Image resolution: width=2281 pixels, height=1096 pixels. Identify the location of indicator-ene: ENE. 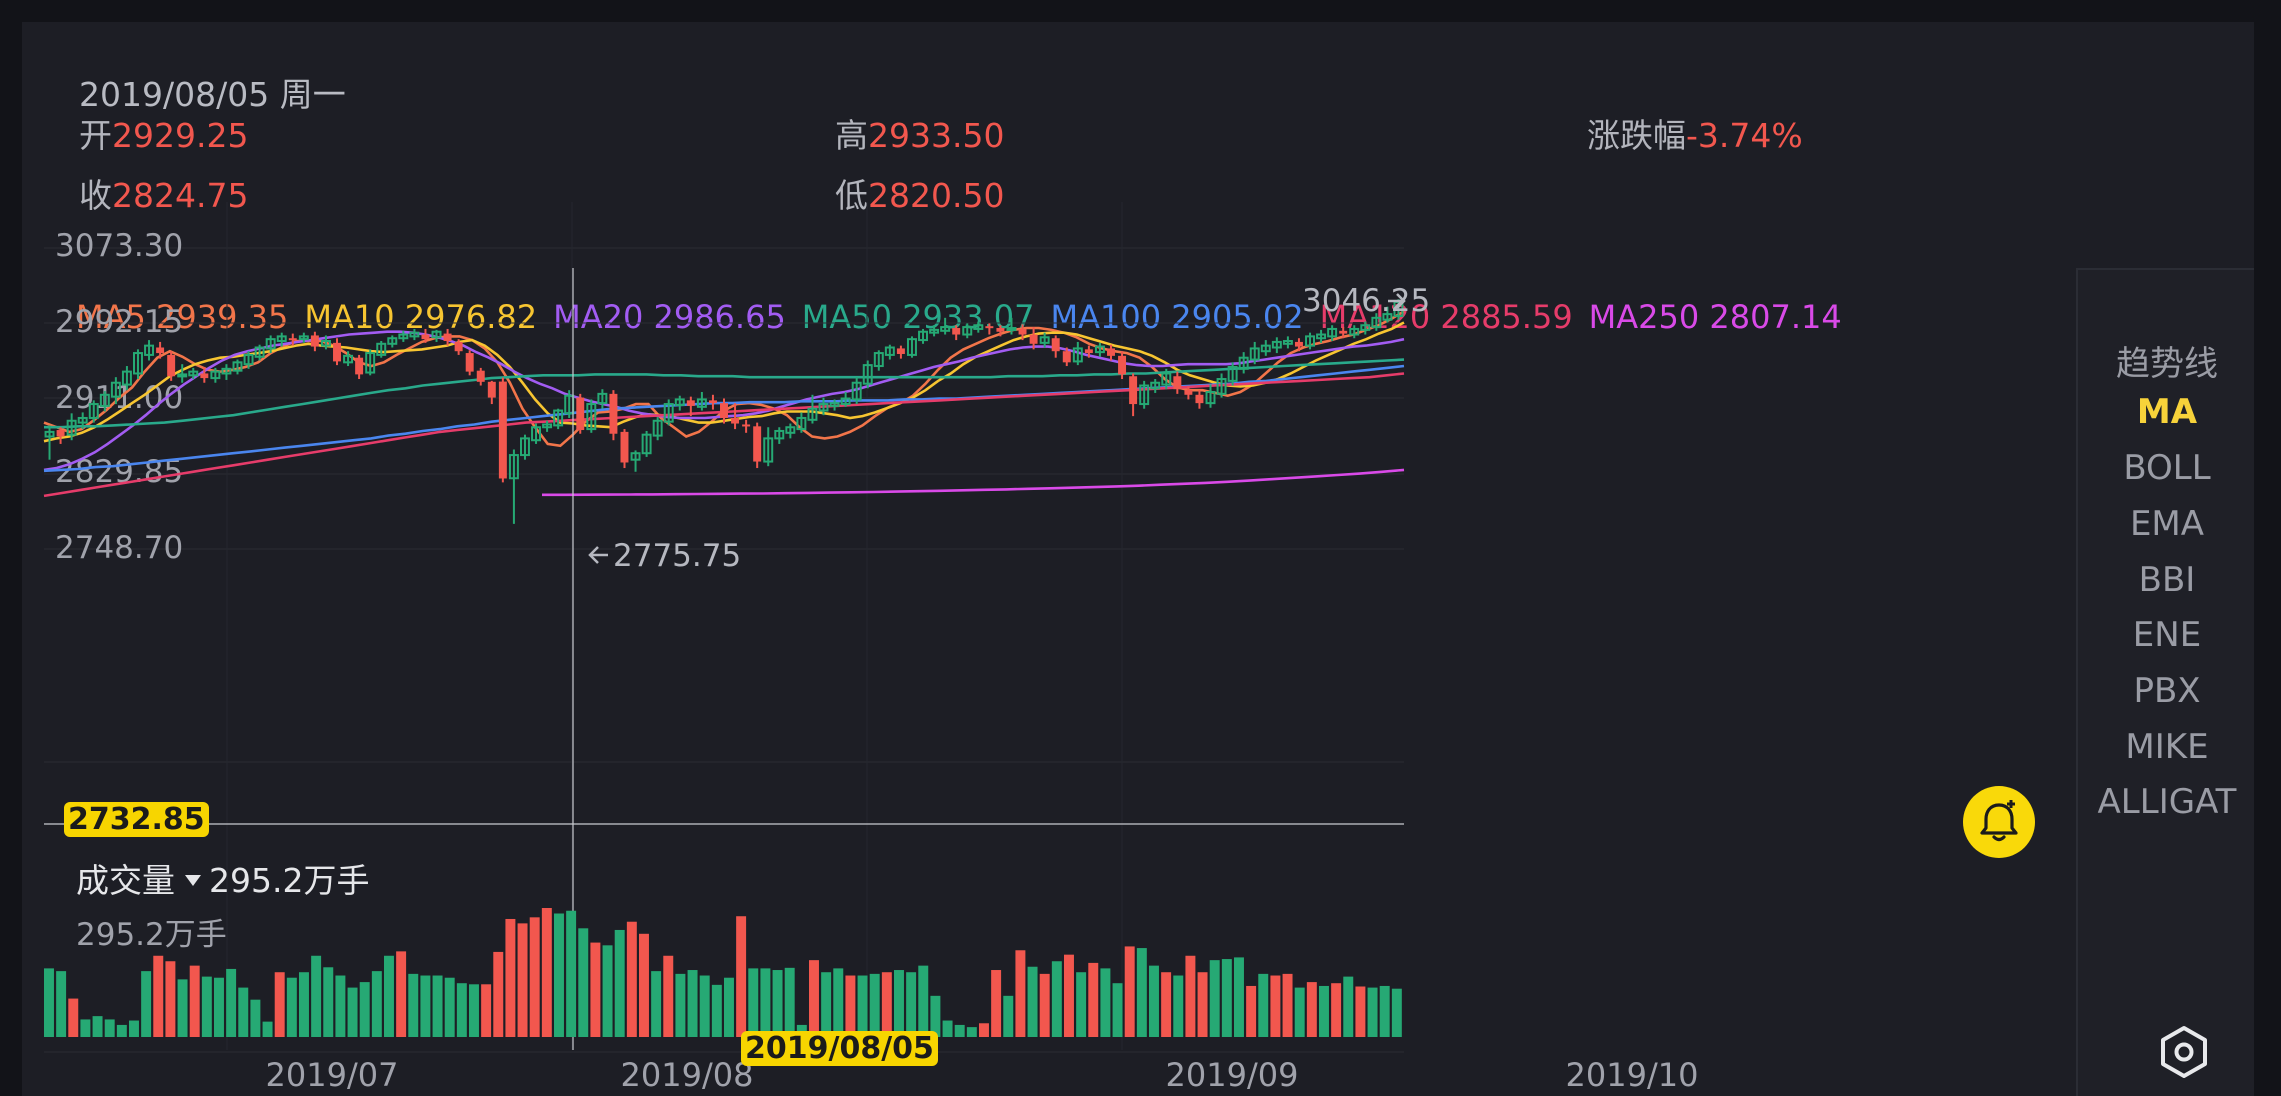
(2167, 635).